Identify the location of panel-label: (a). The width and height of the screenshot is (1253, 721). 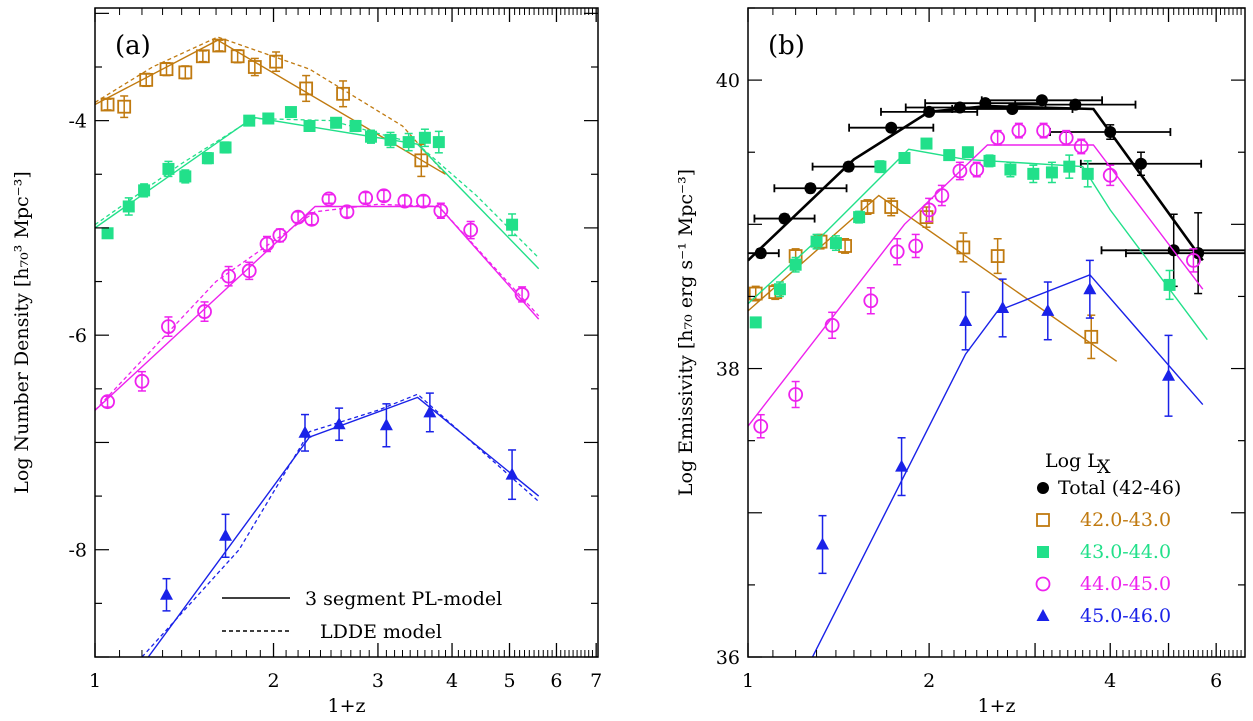
(133, 46).